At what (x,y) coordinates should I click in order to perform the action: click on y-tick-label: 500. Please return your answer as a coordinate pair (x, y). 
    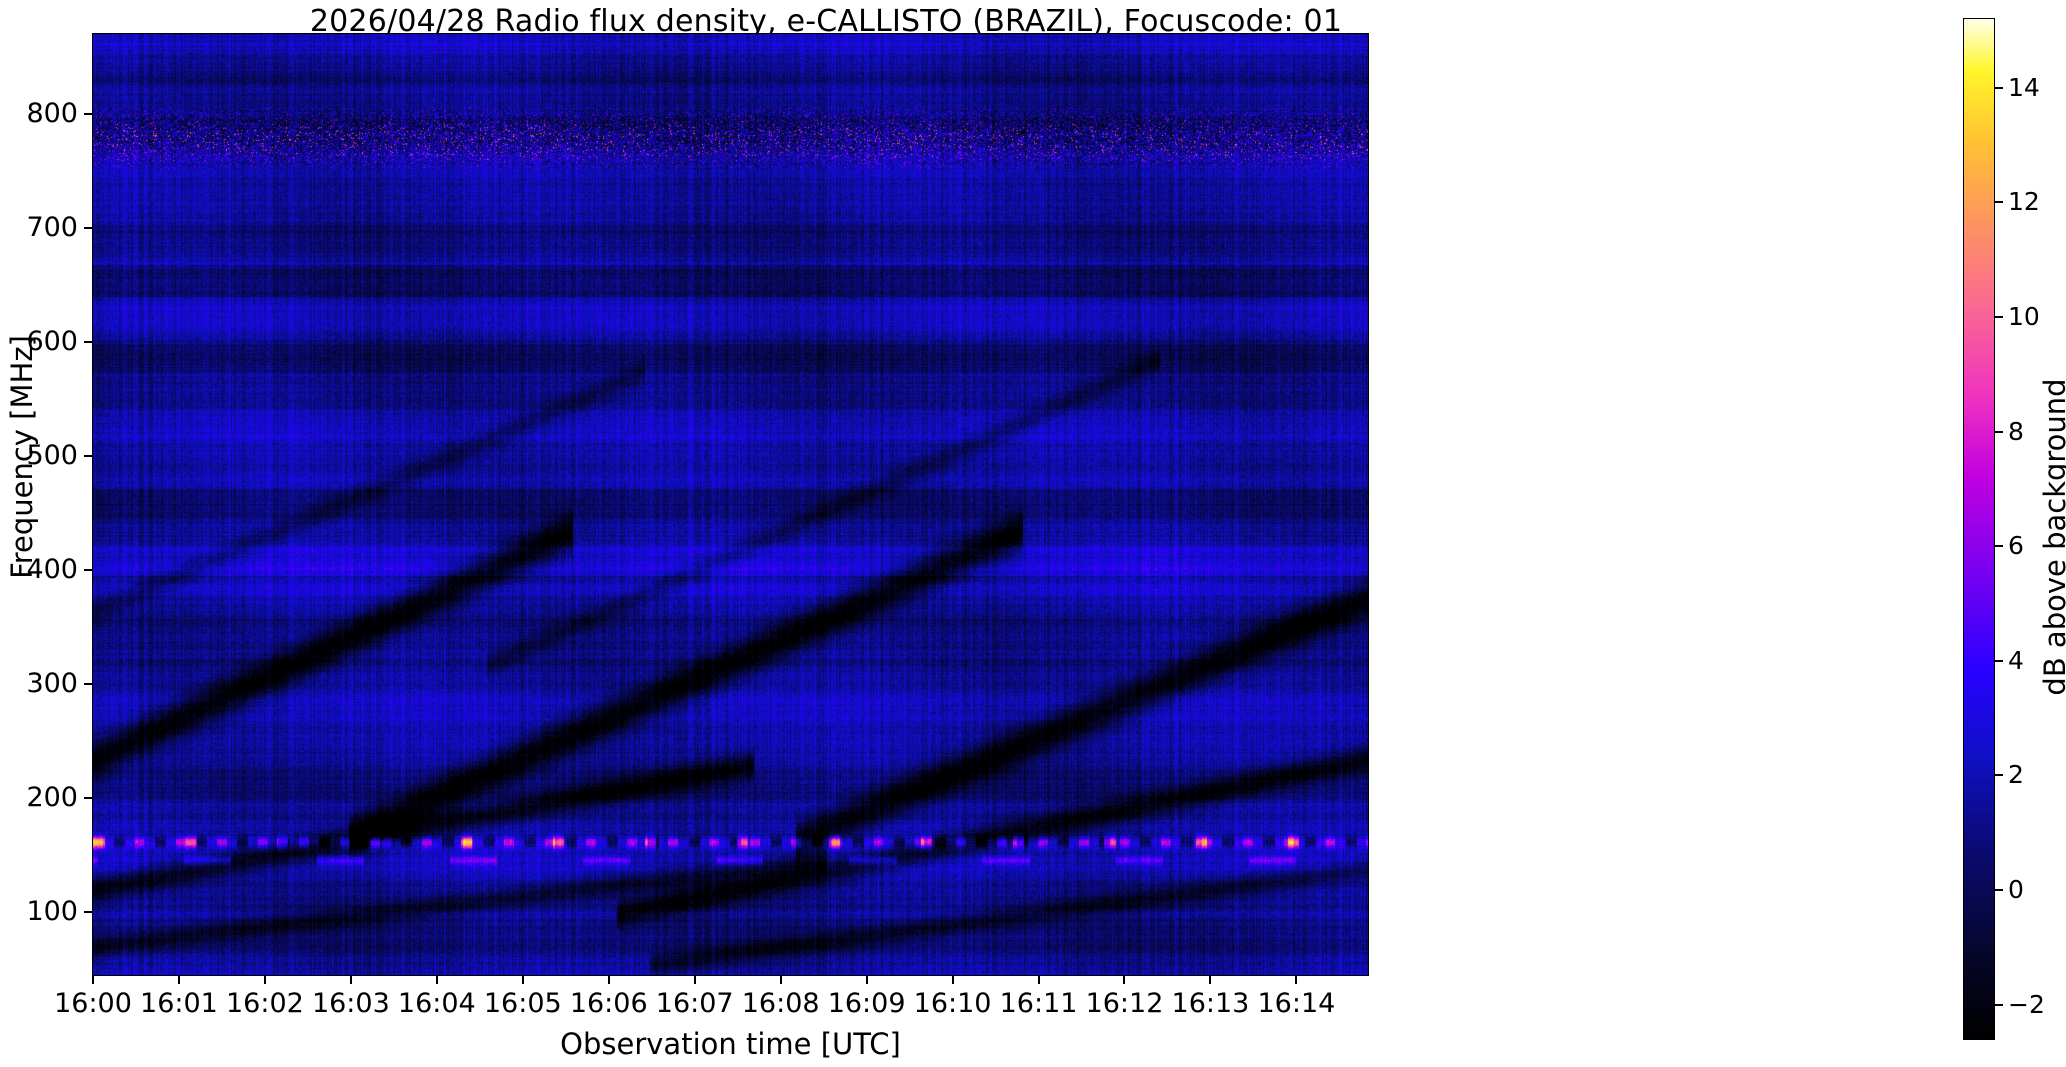
    Looking at the image, I should click on (52, 456).